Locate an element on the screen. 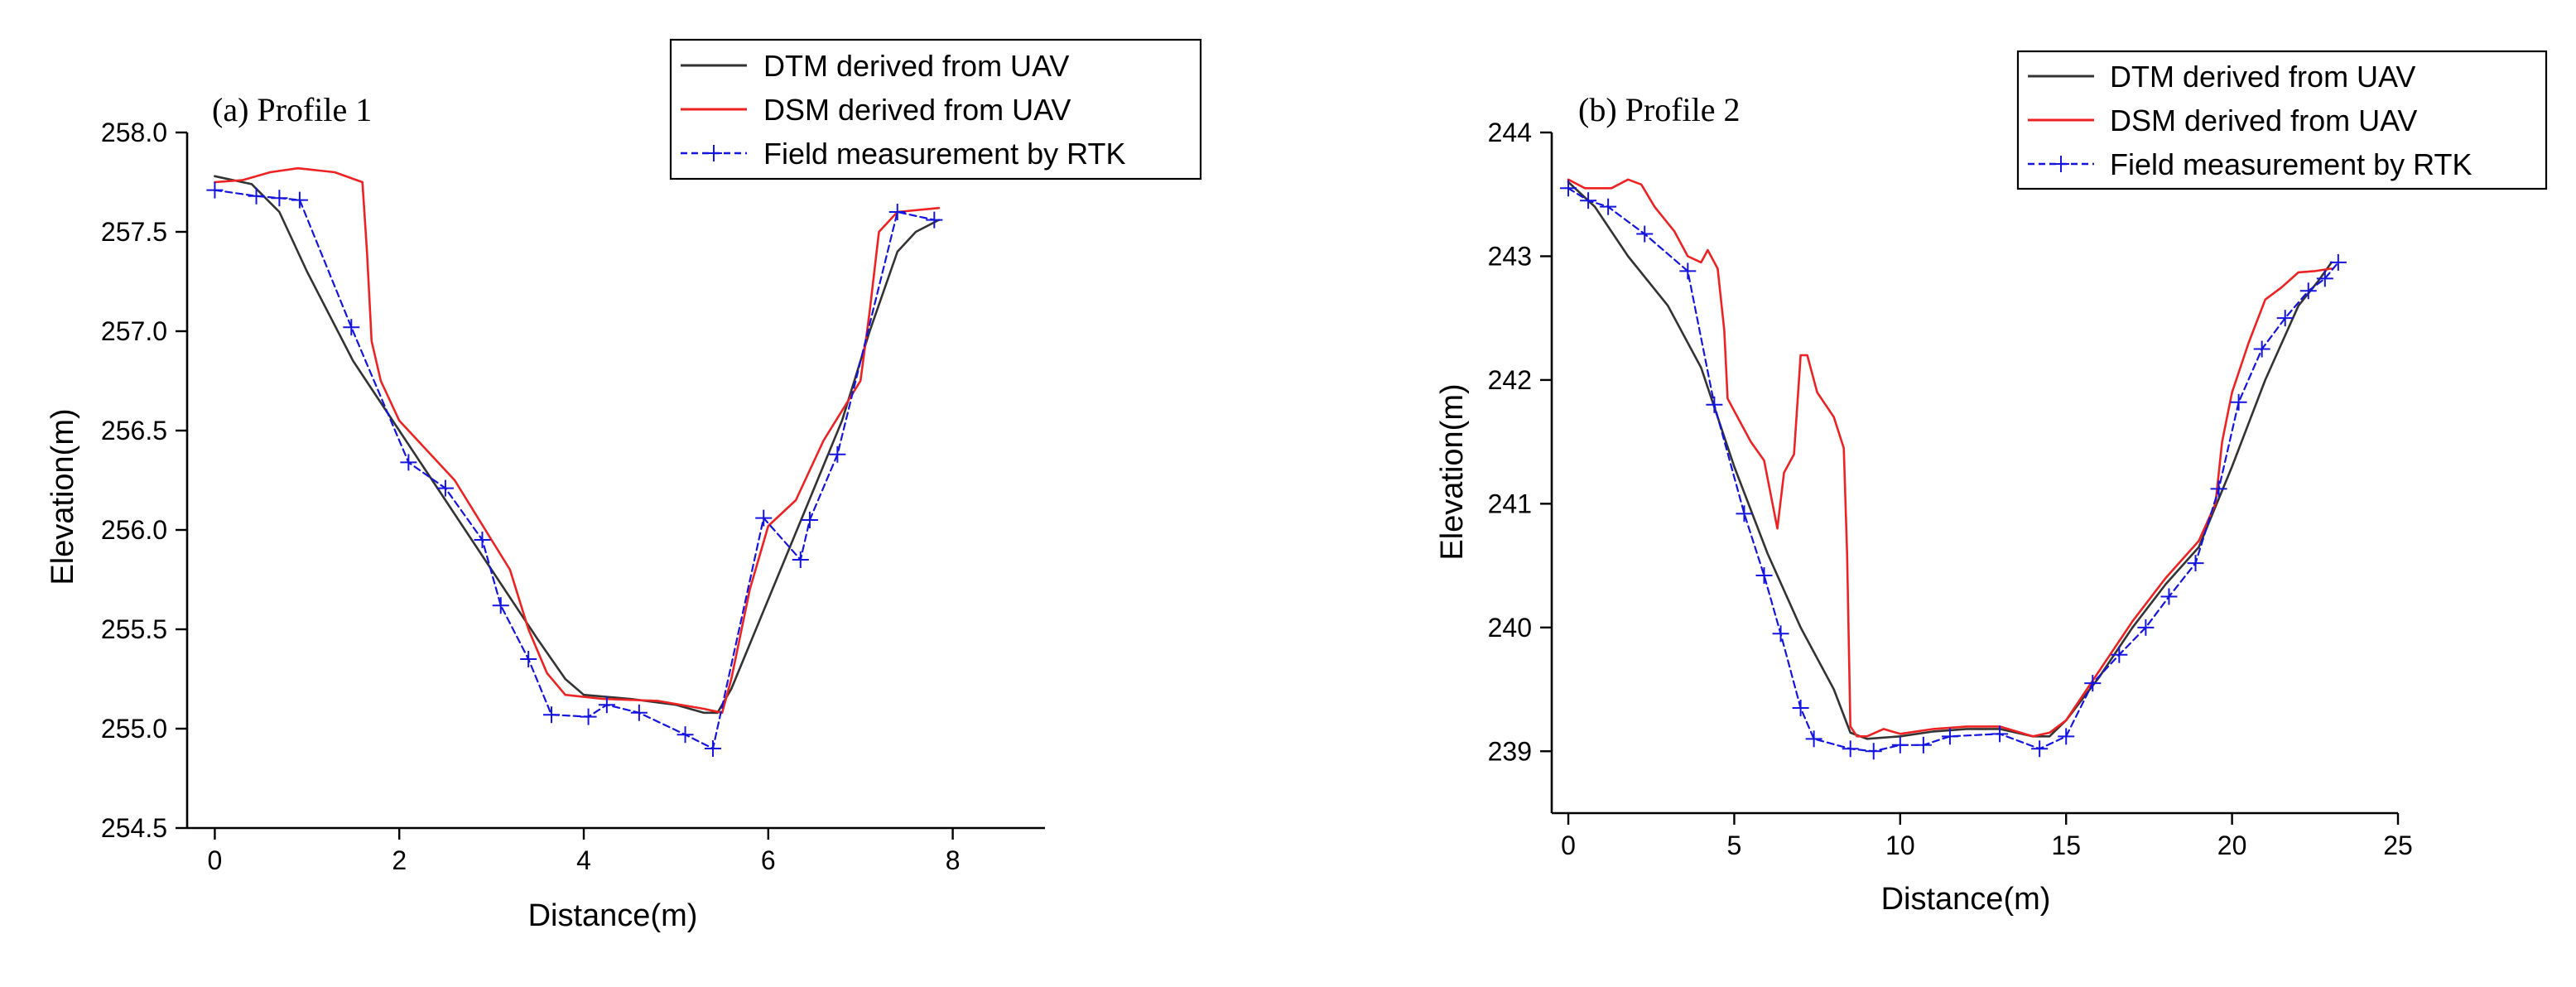 This screenshot has width=2576, height=987. y-tick-label: 256.5 is located at coordinates (134, 430).